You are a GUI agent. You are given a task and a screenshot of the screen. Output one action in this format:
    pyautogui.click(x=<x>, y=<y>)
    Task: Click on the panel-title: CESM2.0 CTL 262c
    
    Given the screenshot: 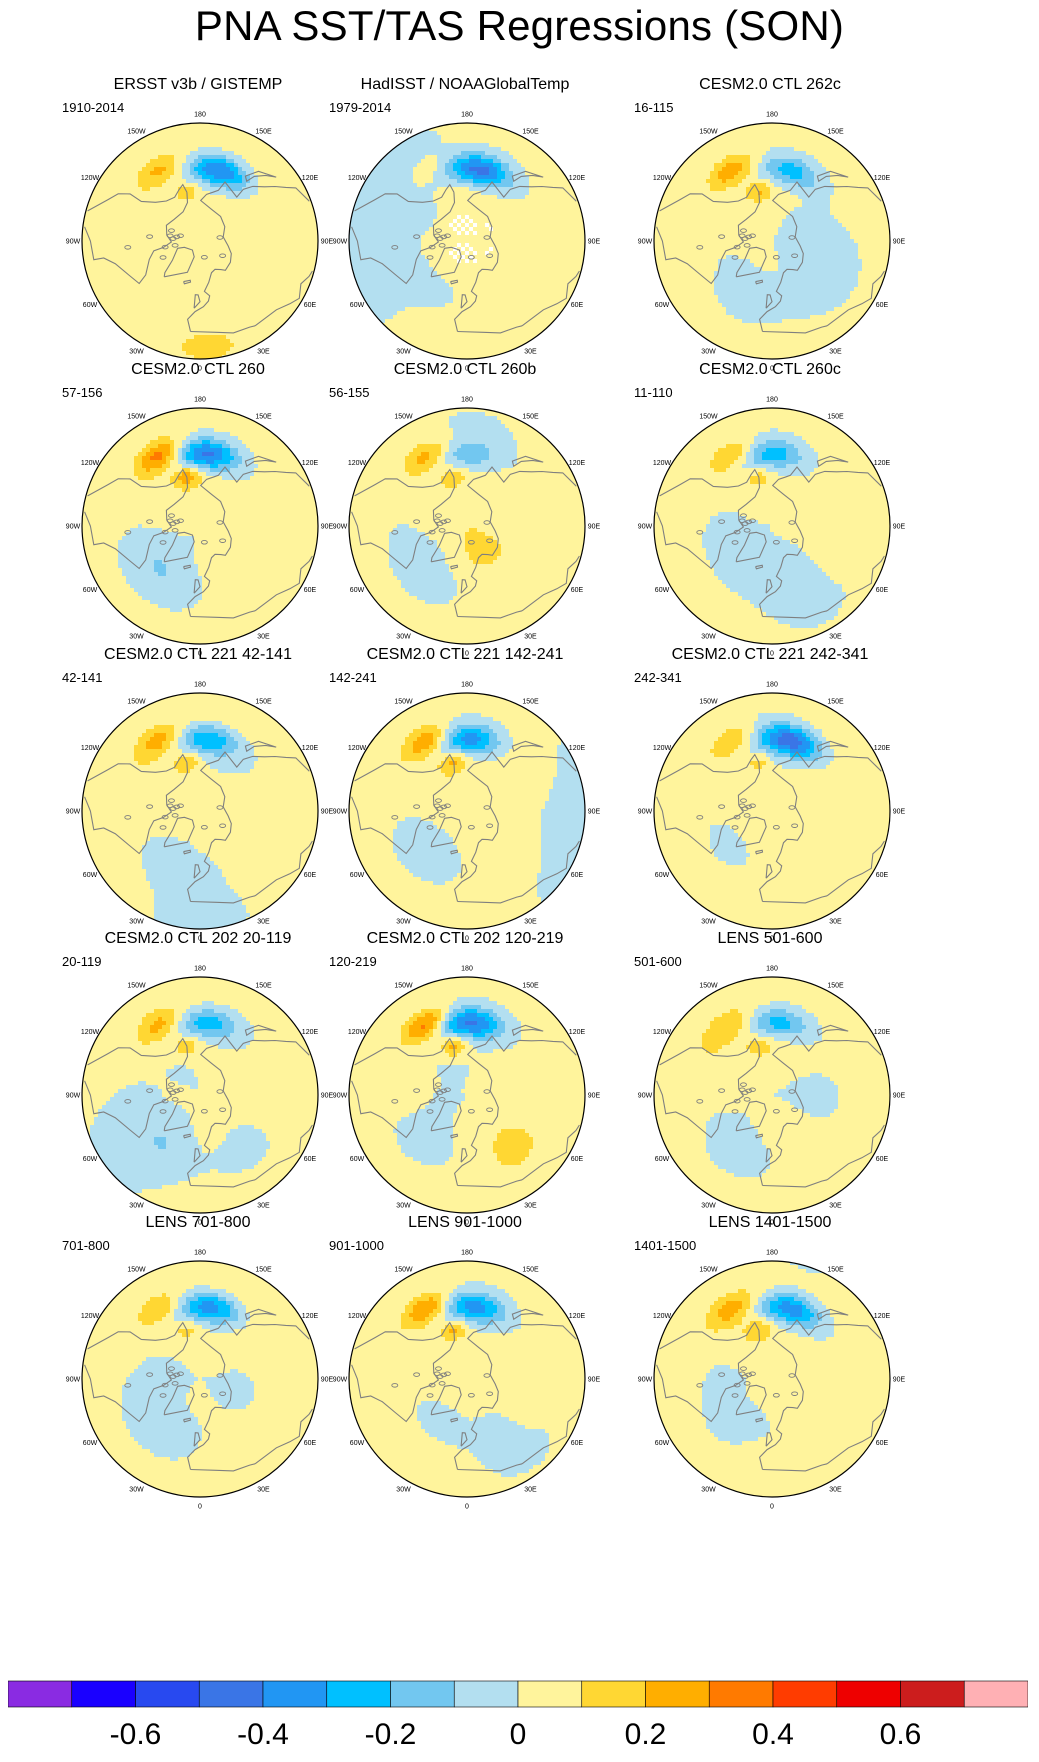 What is the action you would take?
    pyautogui.click(x=770, y=85)
    